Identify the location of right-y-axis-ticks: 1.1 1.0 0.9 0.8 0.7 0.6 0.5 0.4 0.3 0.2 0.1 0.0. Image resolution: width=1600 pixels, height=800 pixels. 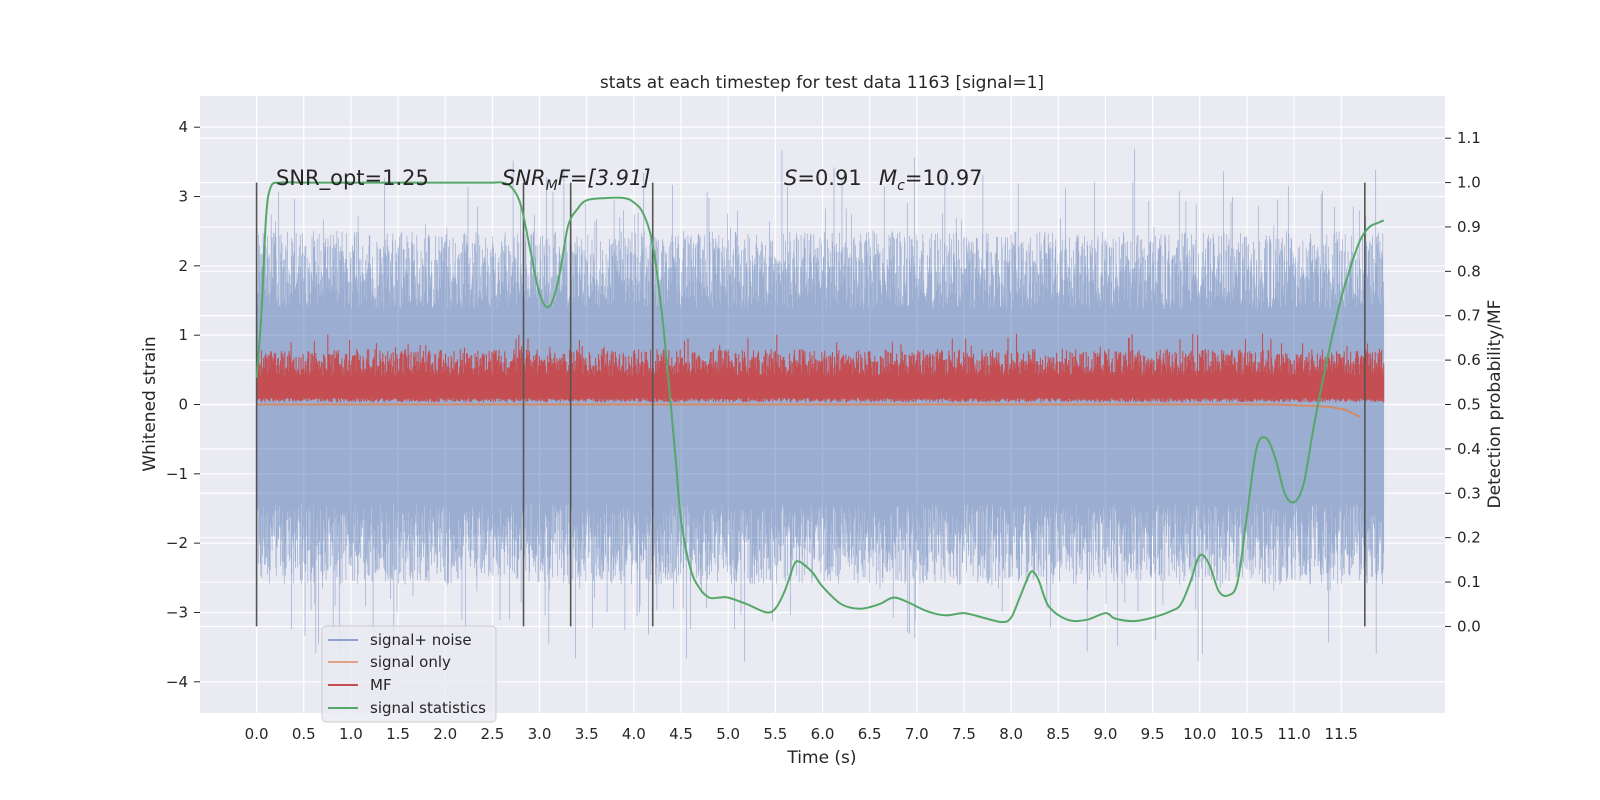
(1463, 382).